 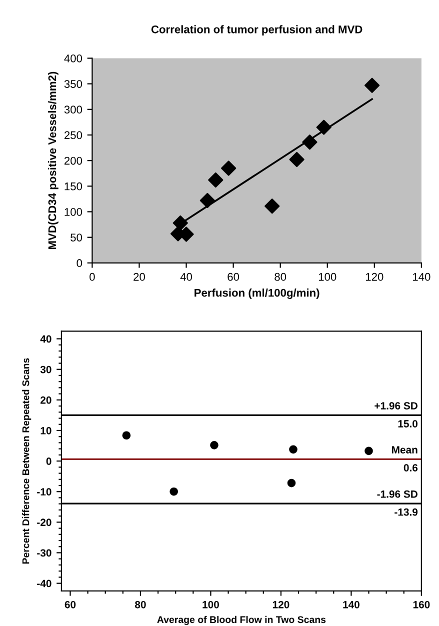 I want to click on y-tick-label: 250, so click(x=73, y=135).